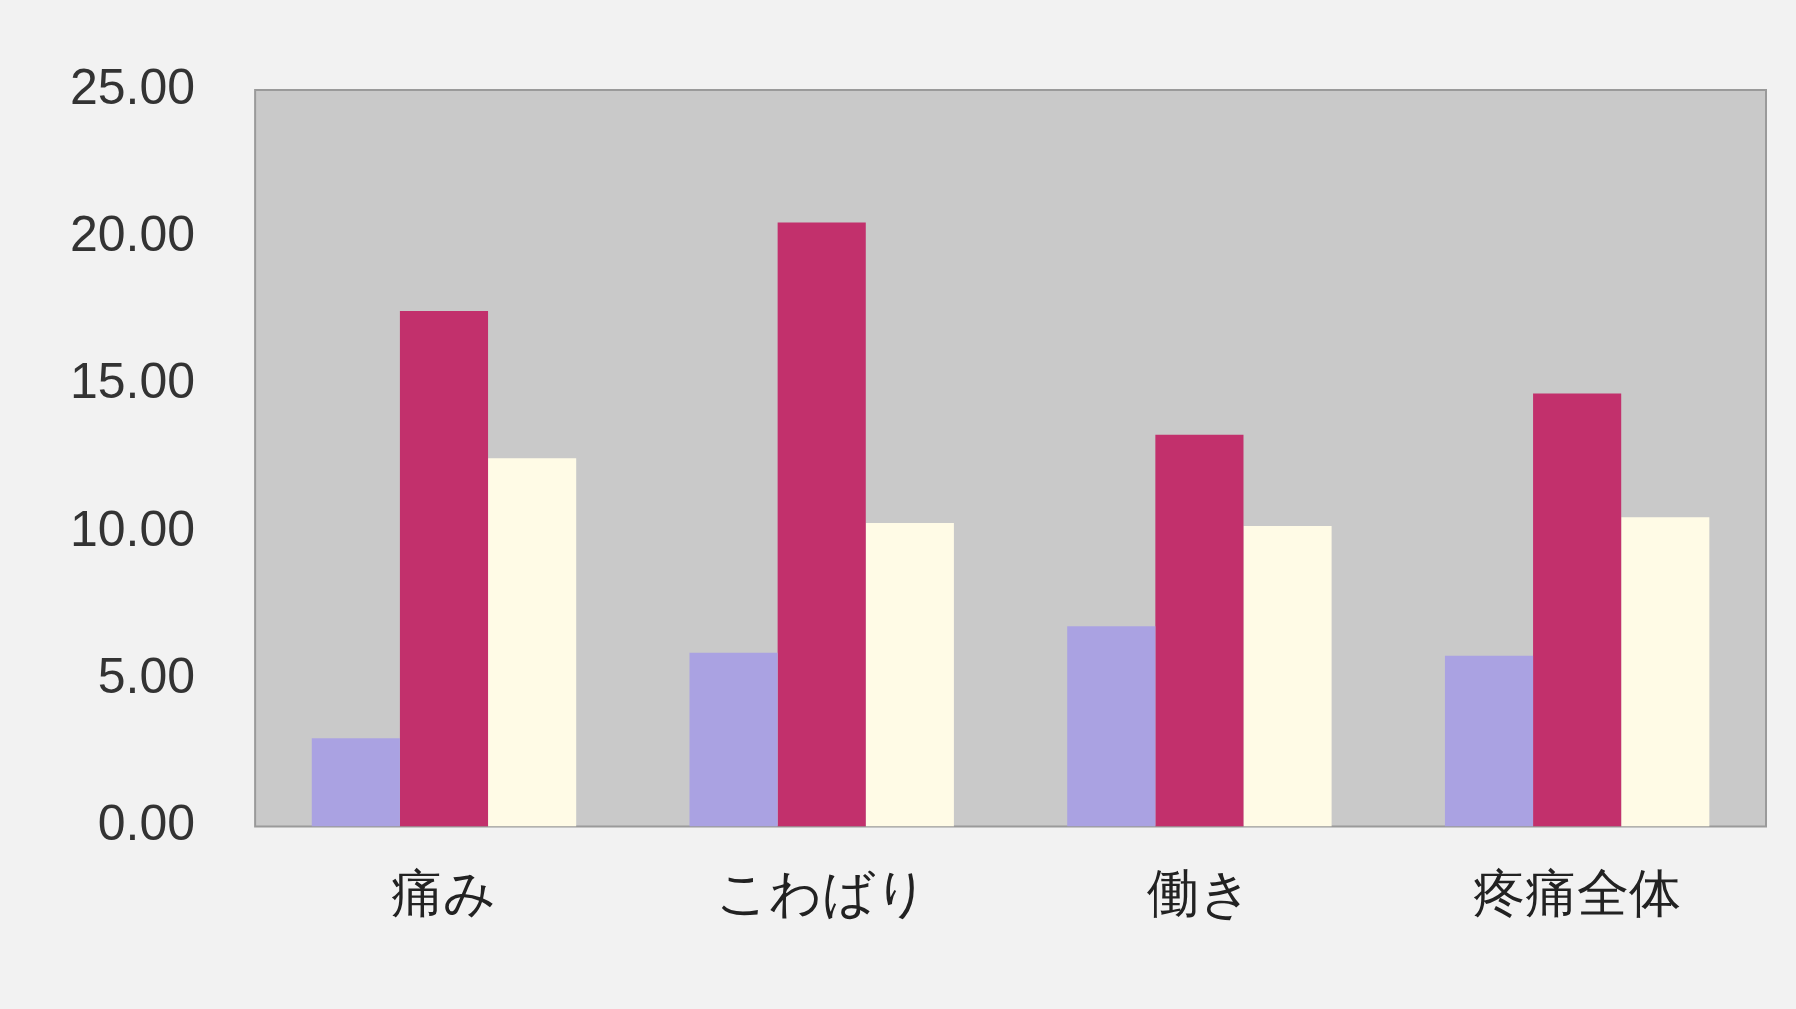  I want to click on y-tick-label: 15.00, so click(133, 381).